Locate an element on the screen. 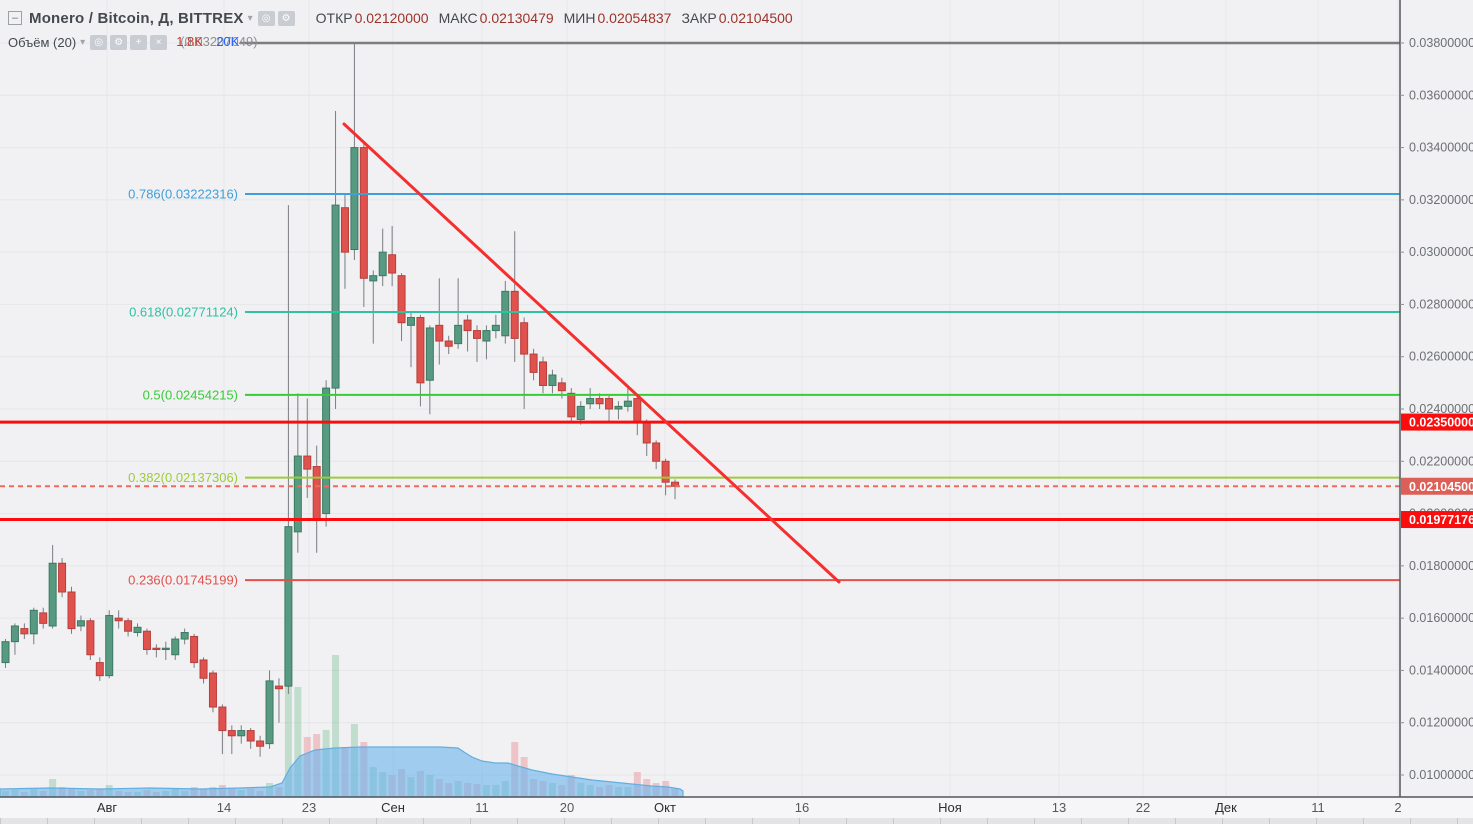  time-axis-band is located at coordinates (736, 807).